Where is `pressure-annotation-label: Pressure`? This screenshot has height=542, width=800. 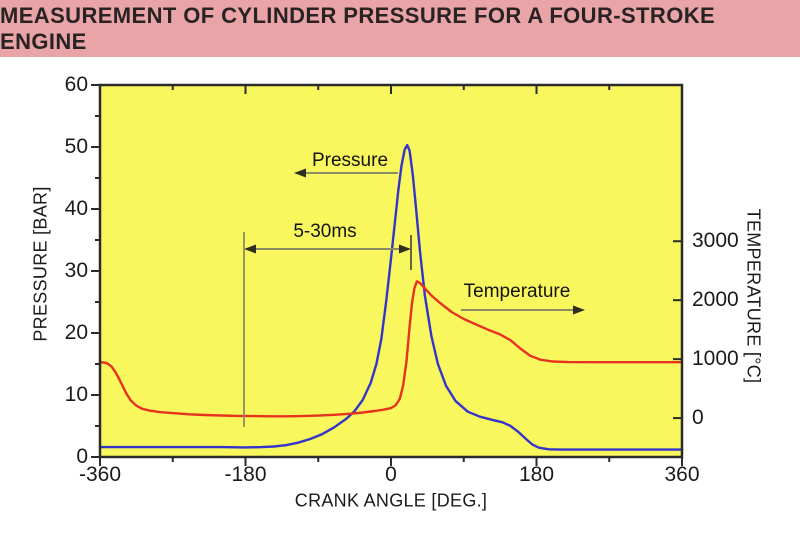
pressure-annotation-label: Pressure is located at coordinates (350, 160).